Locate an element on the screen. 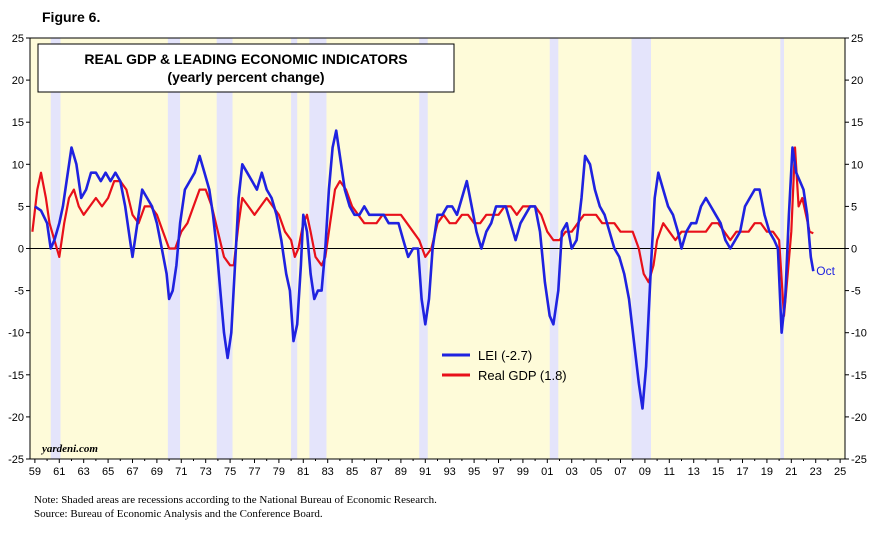  x-tick-label: 21 is located at coordinates (791, 472).